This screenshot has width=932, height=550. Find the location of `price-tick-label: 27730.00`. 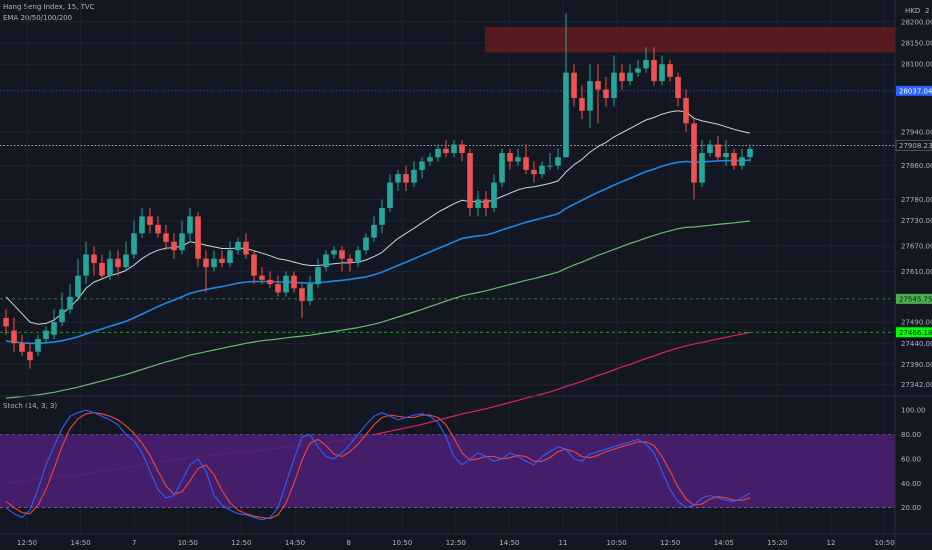

price-tick-label: 27730.00 is located at coordinates (916, 221).